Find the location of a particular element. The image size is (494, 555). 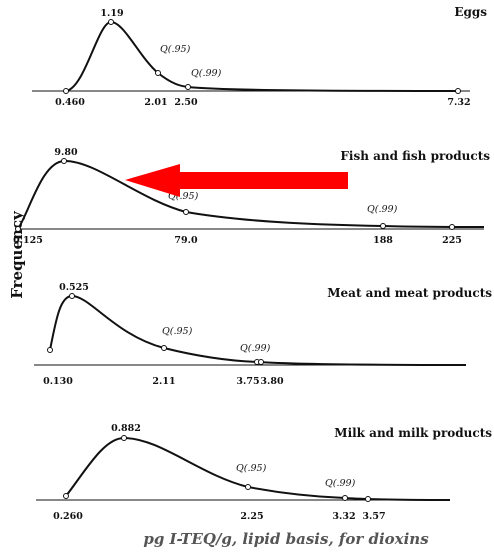

x-tick-label: 0.125 is located at coordinates (28, 240).